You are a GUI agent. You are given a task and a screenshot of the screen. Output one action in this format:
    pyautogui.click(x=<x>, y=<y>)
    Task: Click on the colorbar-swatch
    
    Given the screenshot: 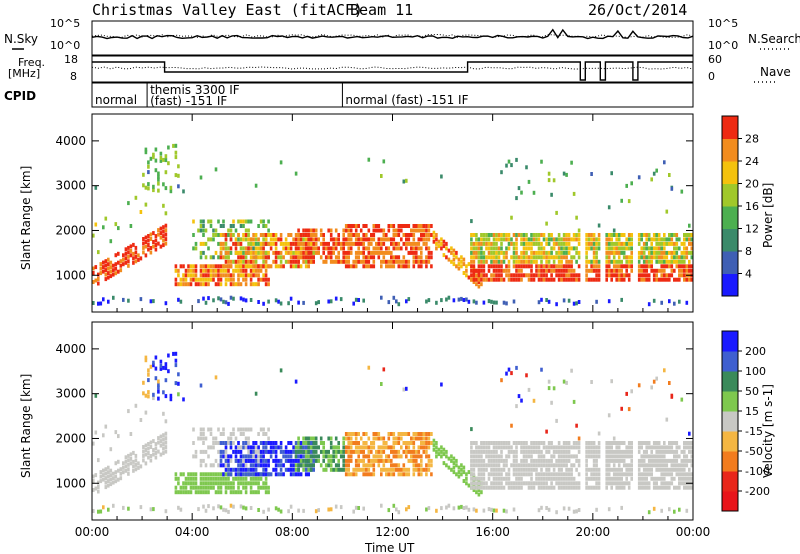 What is the action you would take?
    pyautogui.click(x=730, y=178)
    